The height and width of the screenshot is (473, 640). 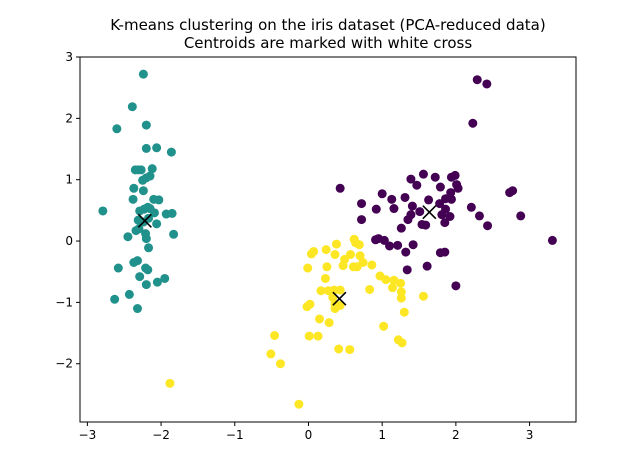 I want to click on x-tick-label: 0, so click(x=309, y=435).